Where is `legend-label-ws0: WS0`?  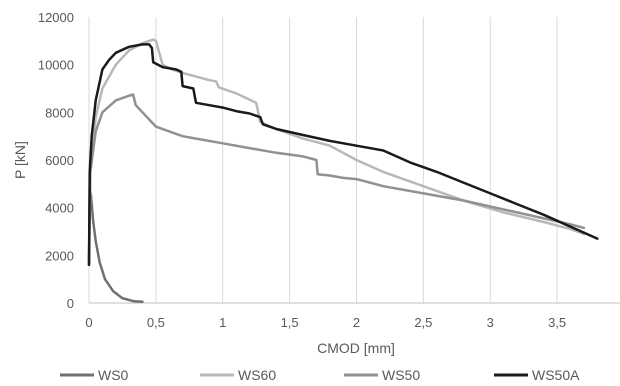 legend-label-ws0: WS0 is located at coordinates (113, 375).